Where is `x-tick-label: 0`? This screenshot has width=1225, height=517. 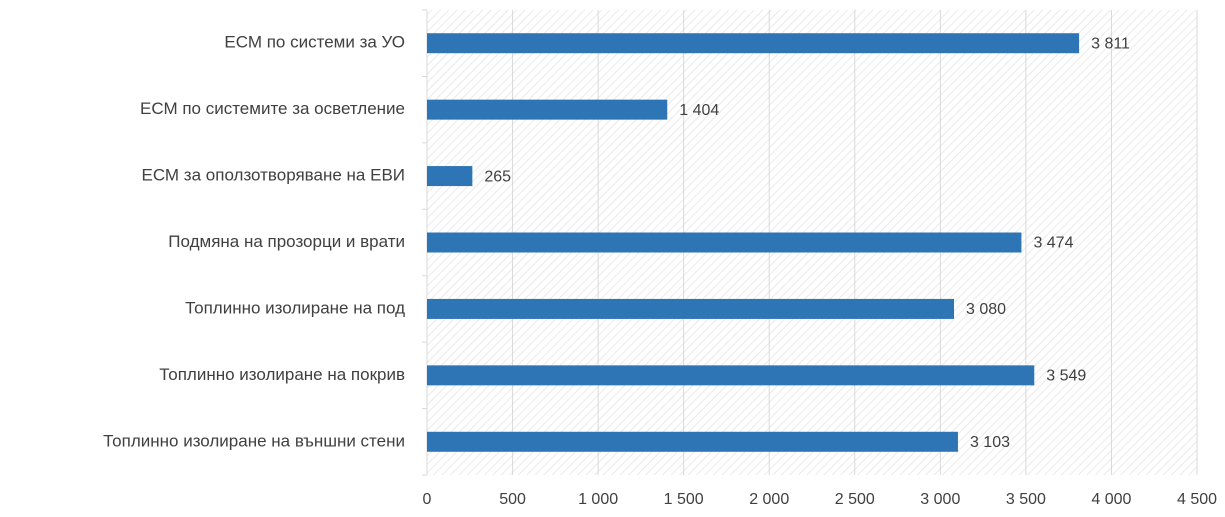
x-tick-label: 0 is located at coordinates (427, 499).